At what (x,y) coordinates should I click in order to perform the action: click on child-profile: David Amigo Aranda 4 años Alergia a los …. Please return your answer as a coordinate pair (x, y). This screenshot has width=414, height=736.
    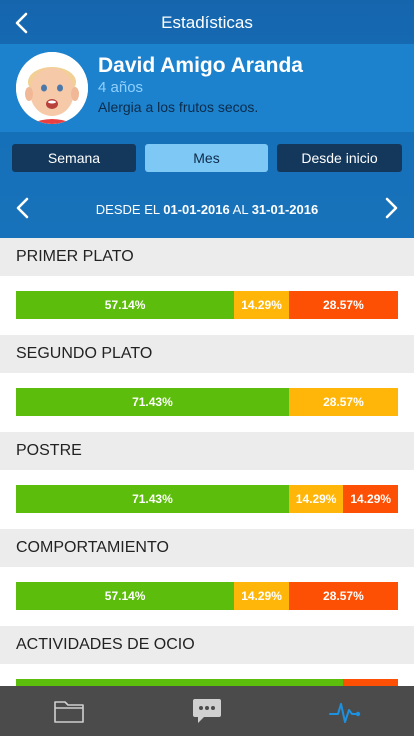
    Looking at the image, I should click on (207, 88).